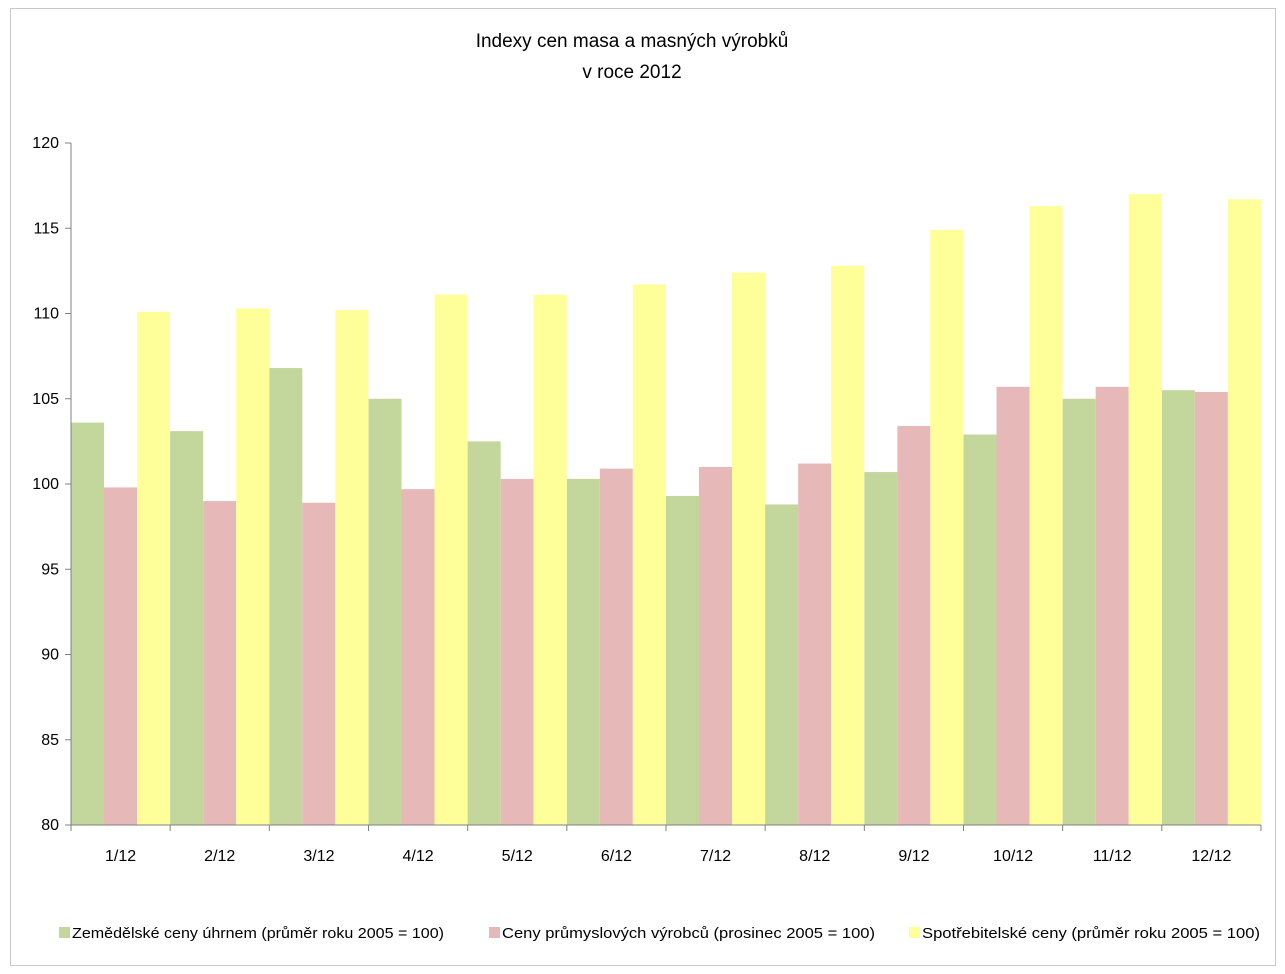 This screenshot has width=1285, height=974. Describe the element at coordinates (517, 856) in the screenshot. I see `x-tick-label: 5/12` at that location.